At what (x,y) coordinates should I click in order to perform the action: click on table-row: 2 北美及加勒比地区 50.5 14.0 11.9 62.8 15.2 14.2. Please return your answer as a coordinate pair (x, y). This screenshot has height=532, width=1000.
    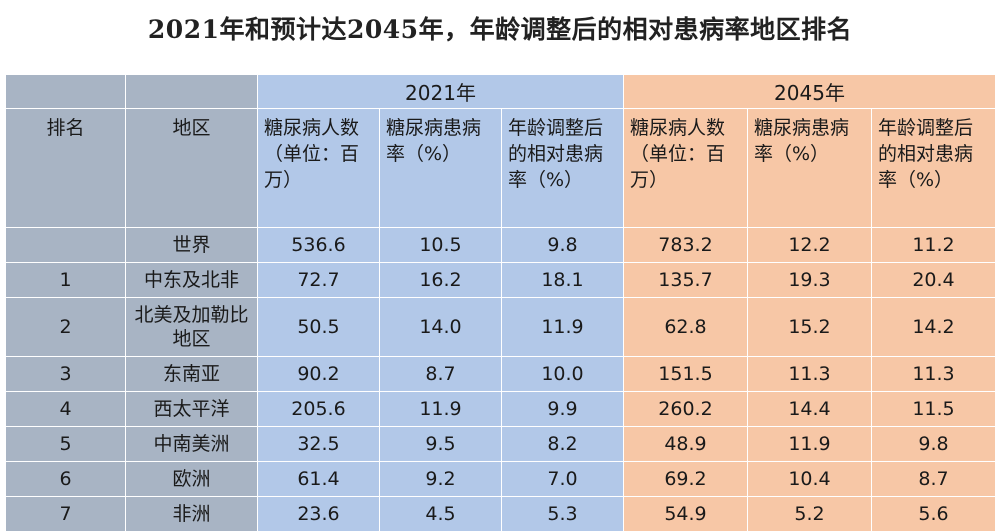
    Looking at the image, I should click on (500, 327).